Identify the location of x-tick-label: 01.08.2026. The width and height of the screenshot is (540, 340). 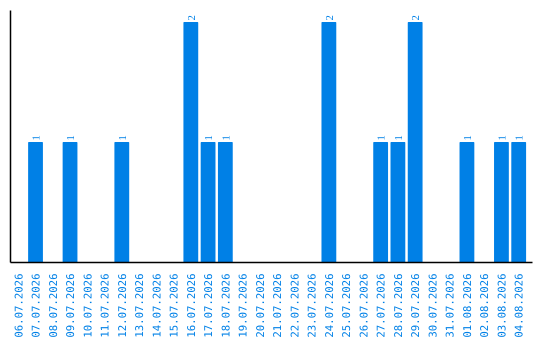
(467, 306).